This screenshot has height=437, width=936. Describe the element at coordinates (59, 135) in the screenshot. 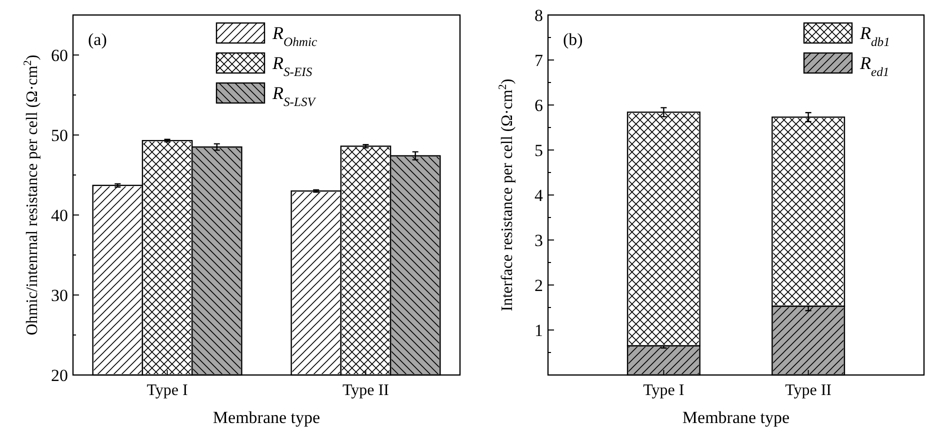

I see `y-tick-label: 50` at that location.